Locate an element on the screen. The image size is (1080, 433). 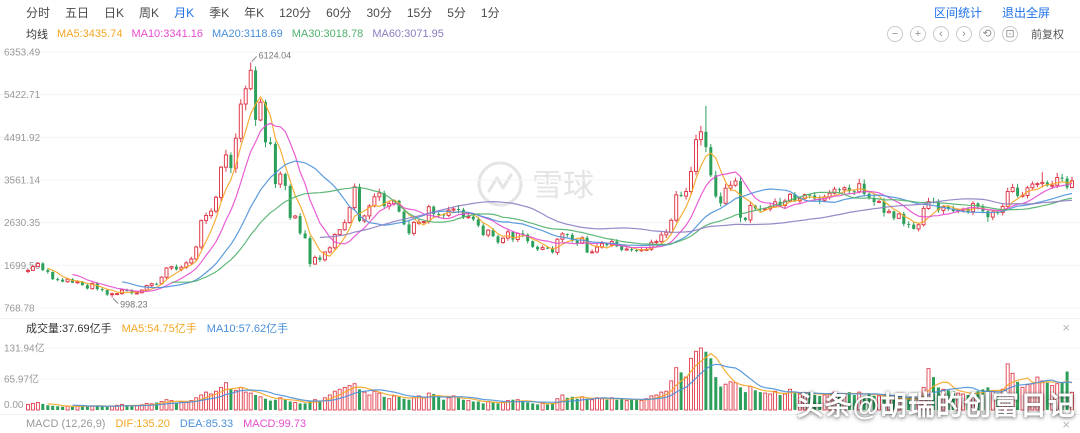
macd-pane-close-icon: × is located at coordinates (1066, 424).